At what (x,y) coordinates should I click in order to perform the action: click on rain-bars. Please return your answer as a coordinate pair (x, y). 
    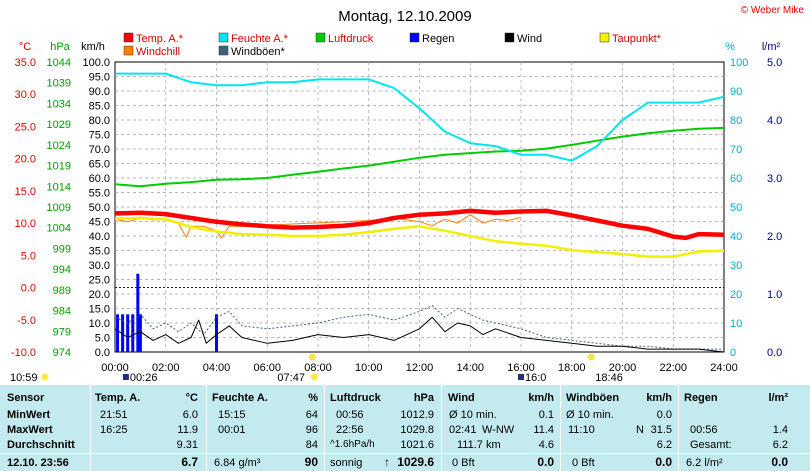
    Looking at the image, I should click on (167, 312).